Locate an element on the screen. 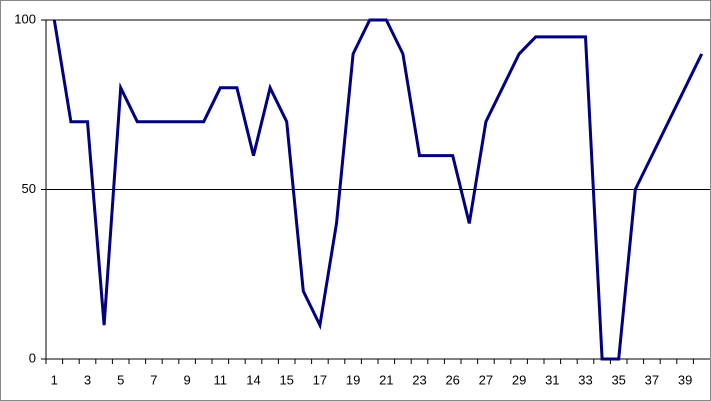  x-tick-label: 9 is located at coordinates (186, 379).